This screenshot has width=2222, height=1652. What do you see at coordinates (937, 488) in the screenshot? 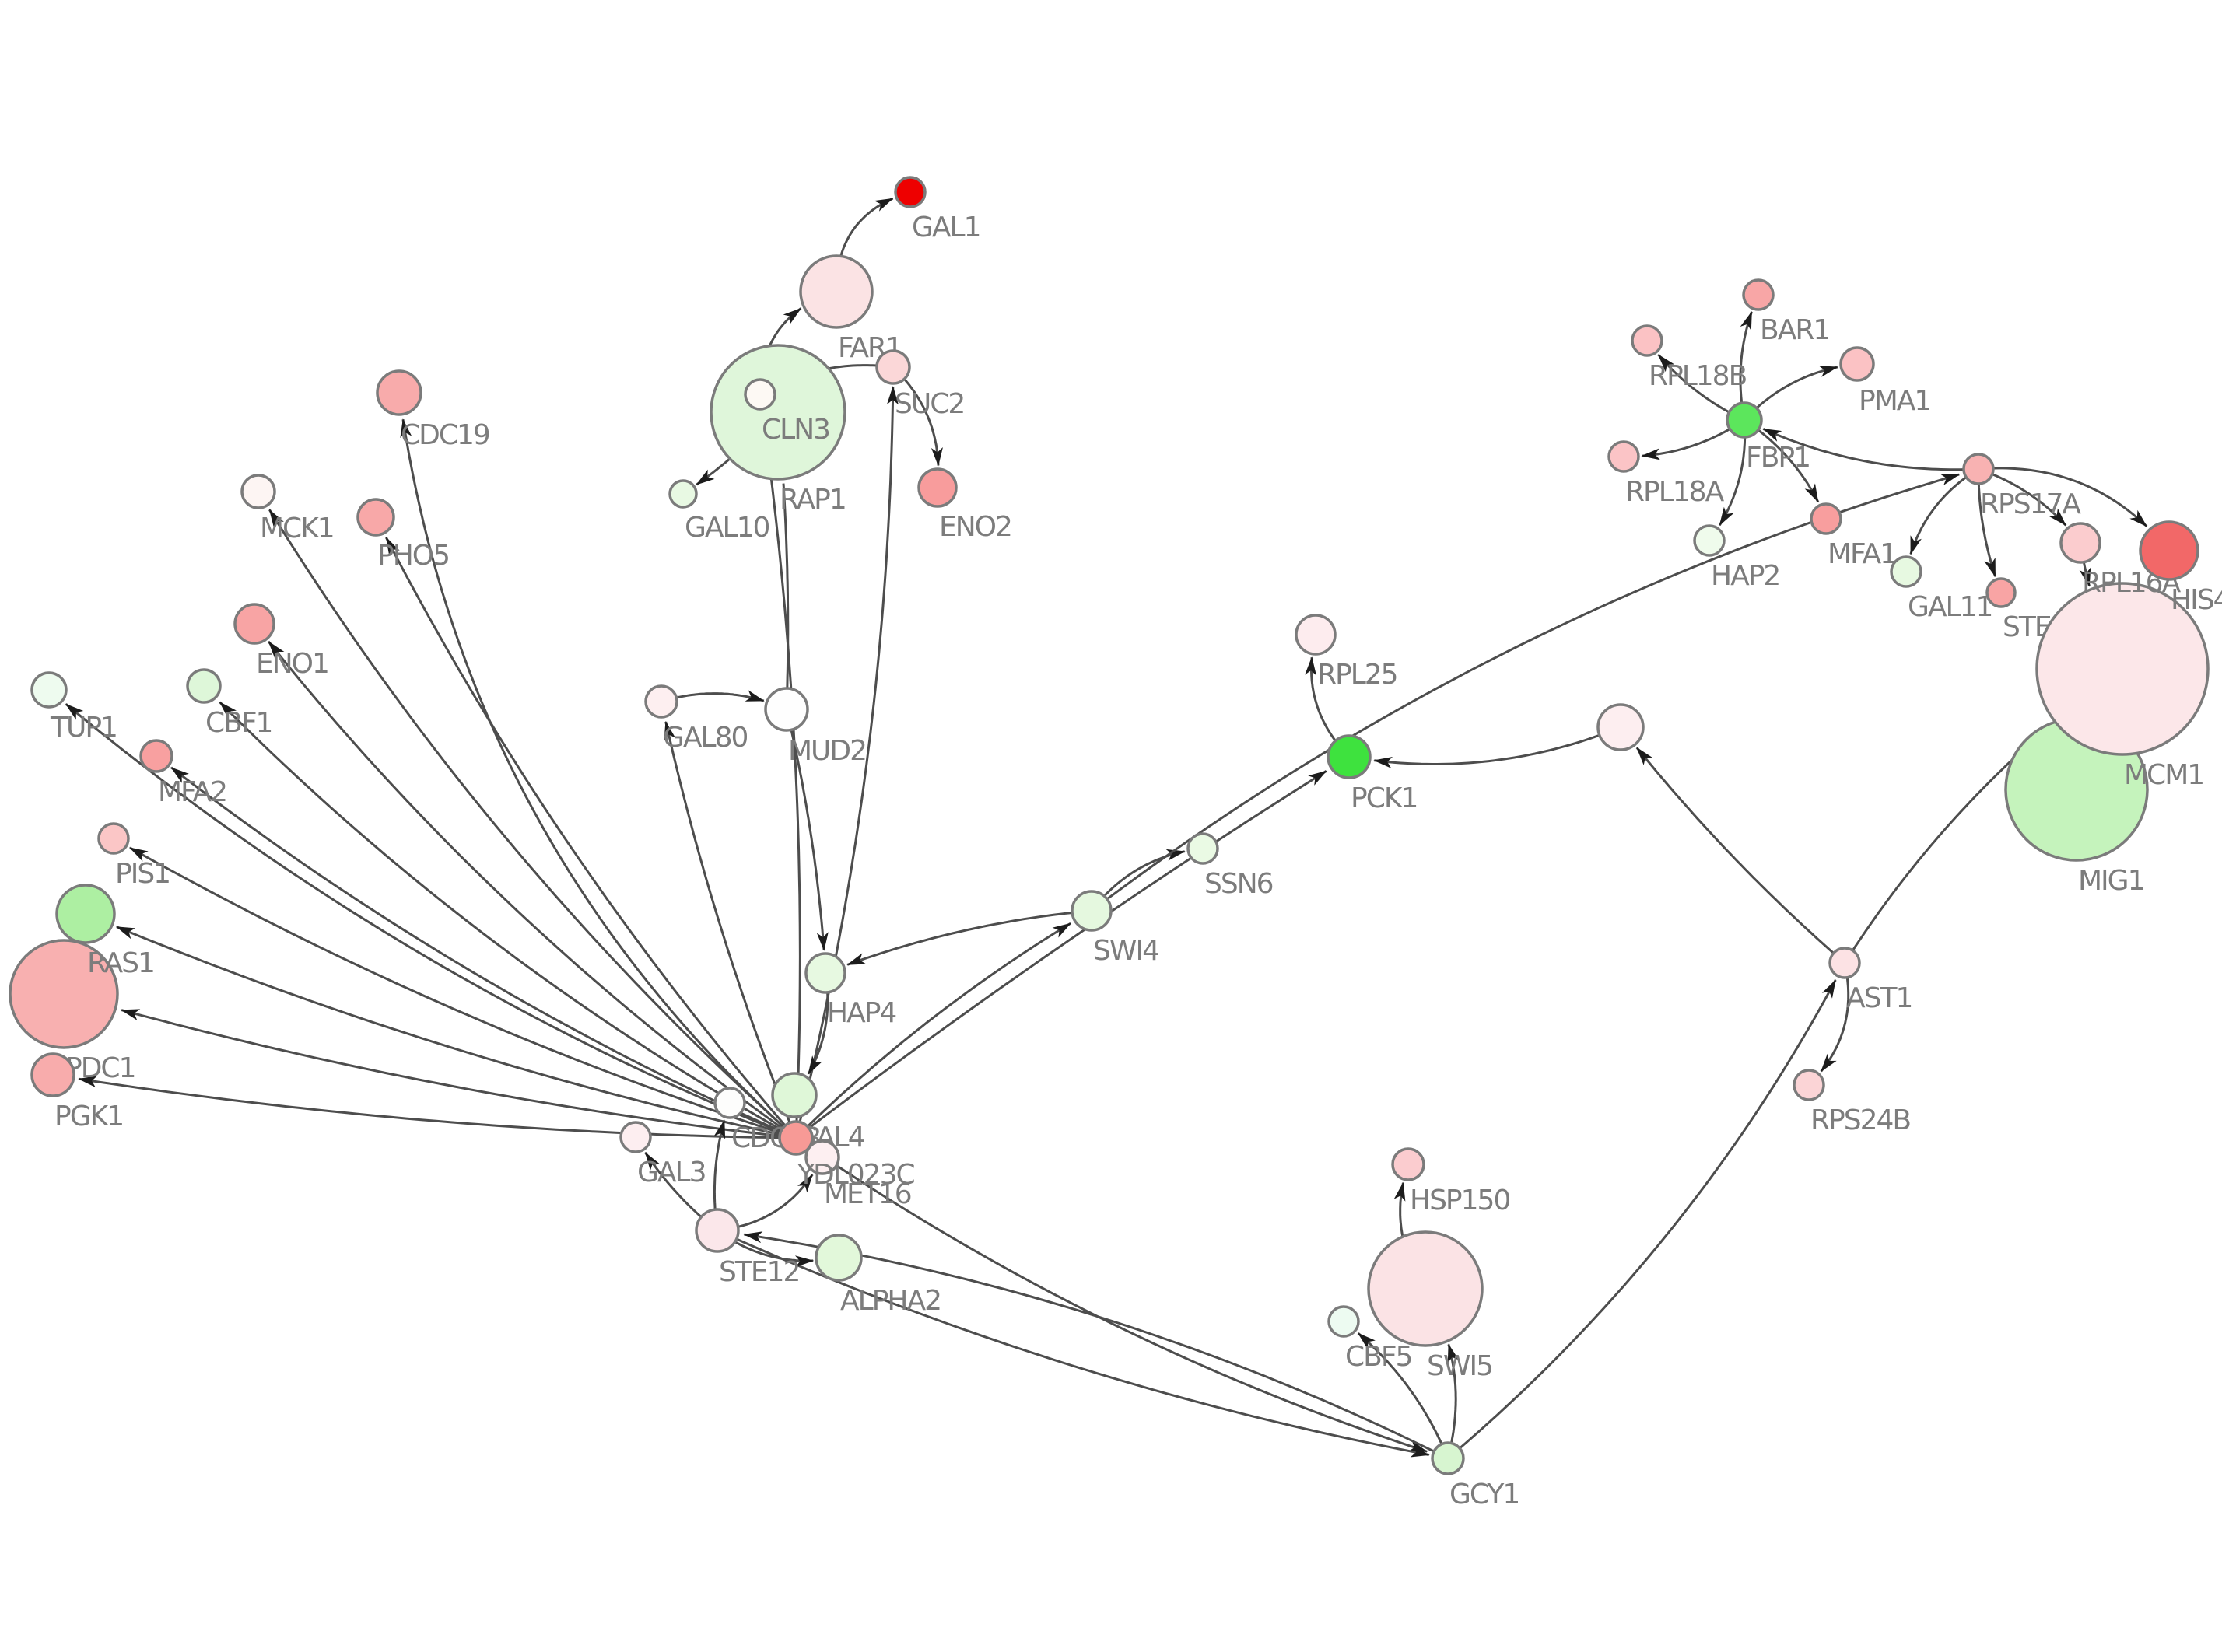
I see `node-ENO2` at bounding box center [937, 488].